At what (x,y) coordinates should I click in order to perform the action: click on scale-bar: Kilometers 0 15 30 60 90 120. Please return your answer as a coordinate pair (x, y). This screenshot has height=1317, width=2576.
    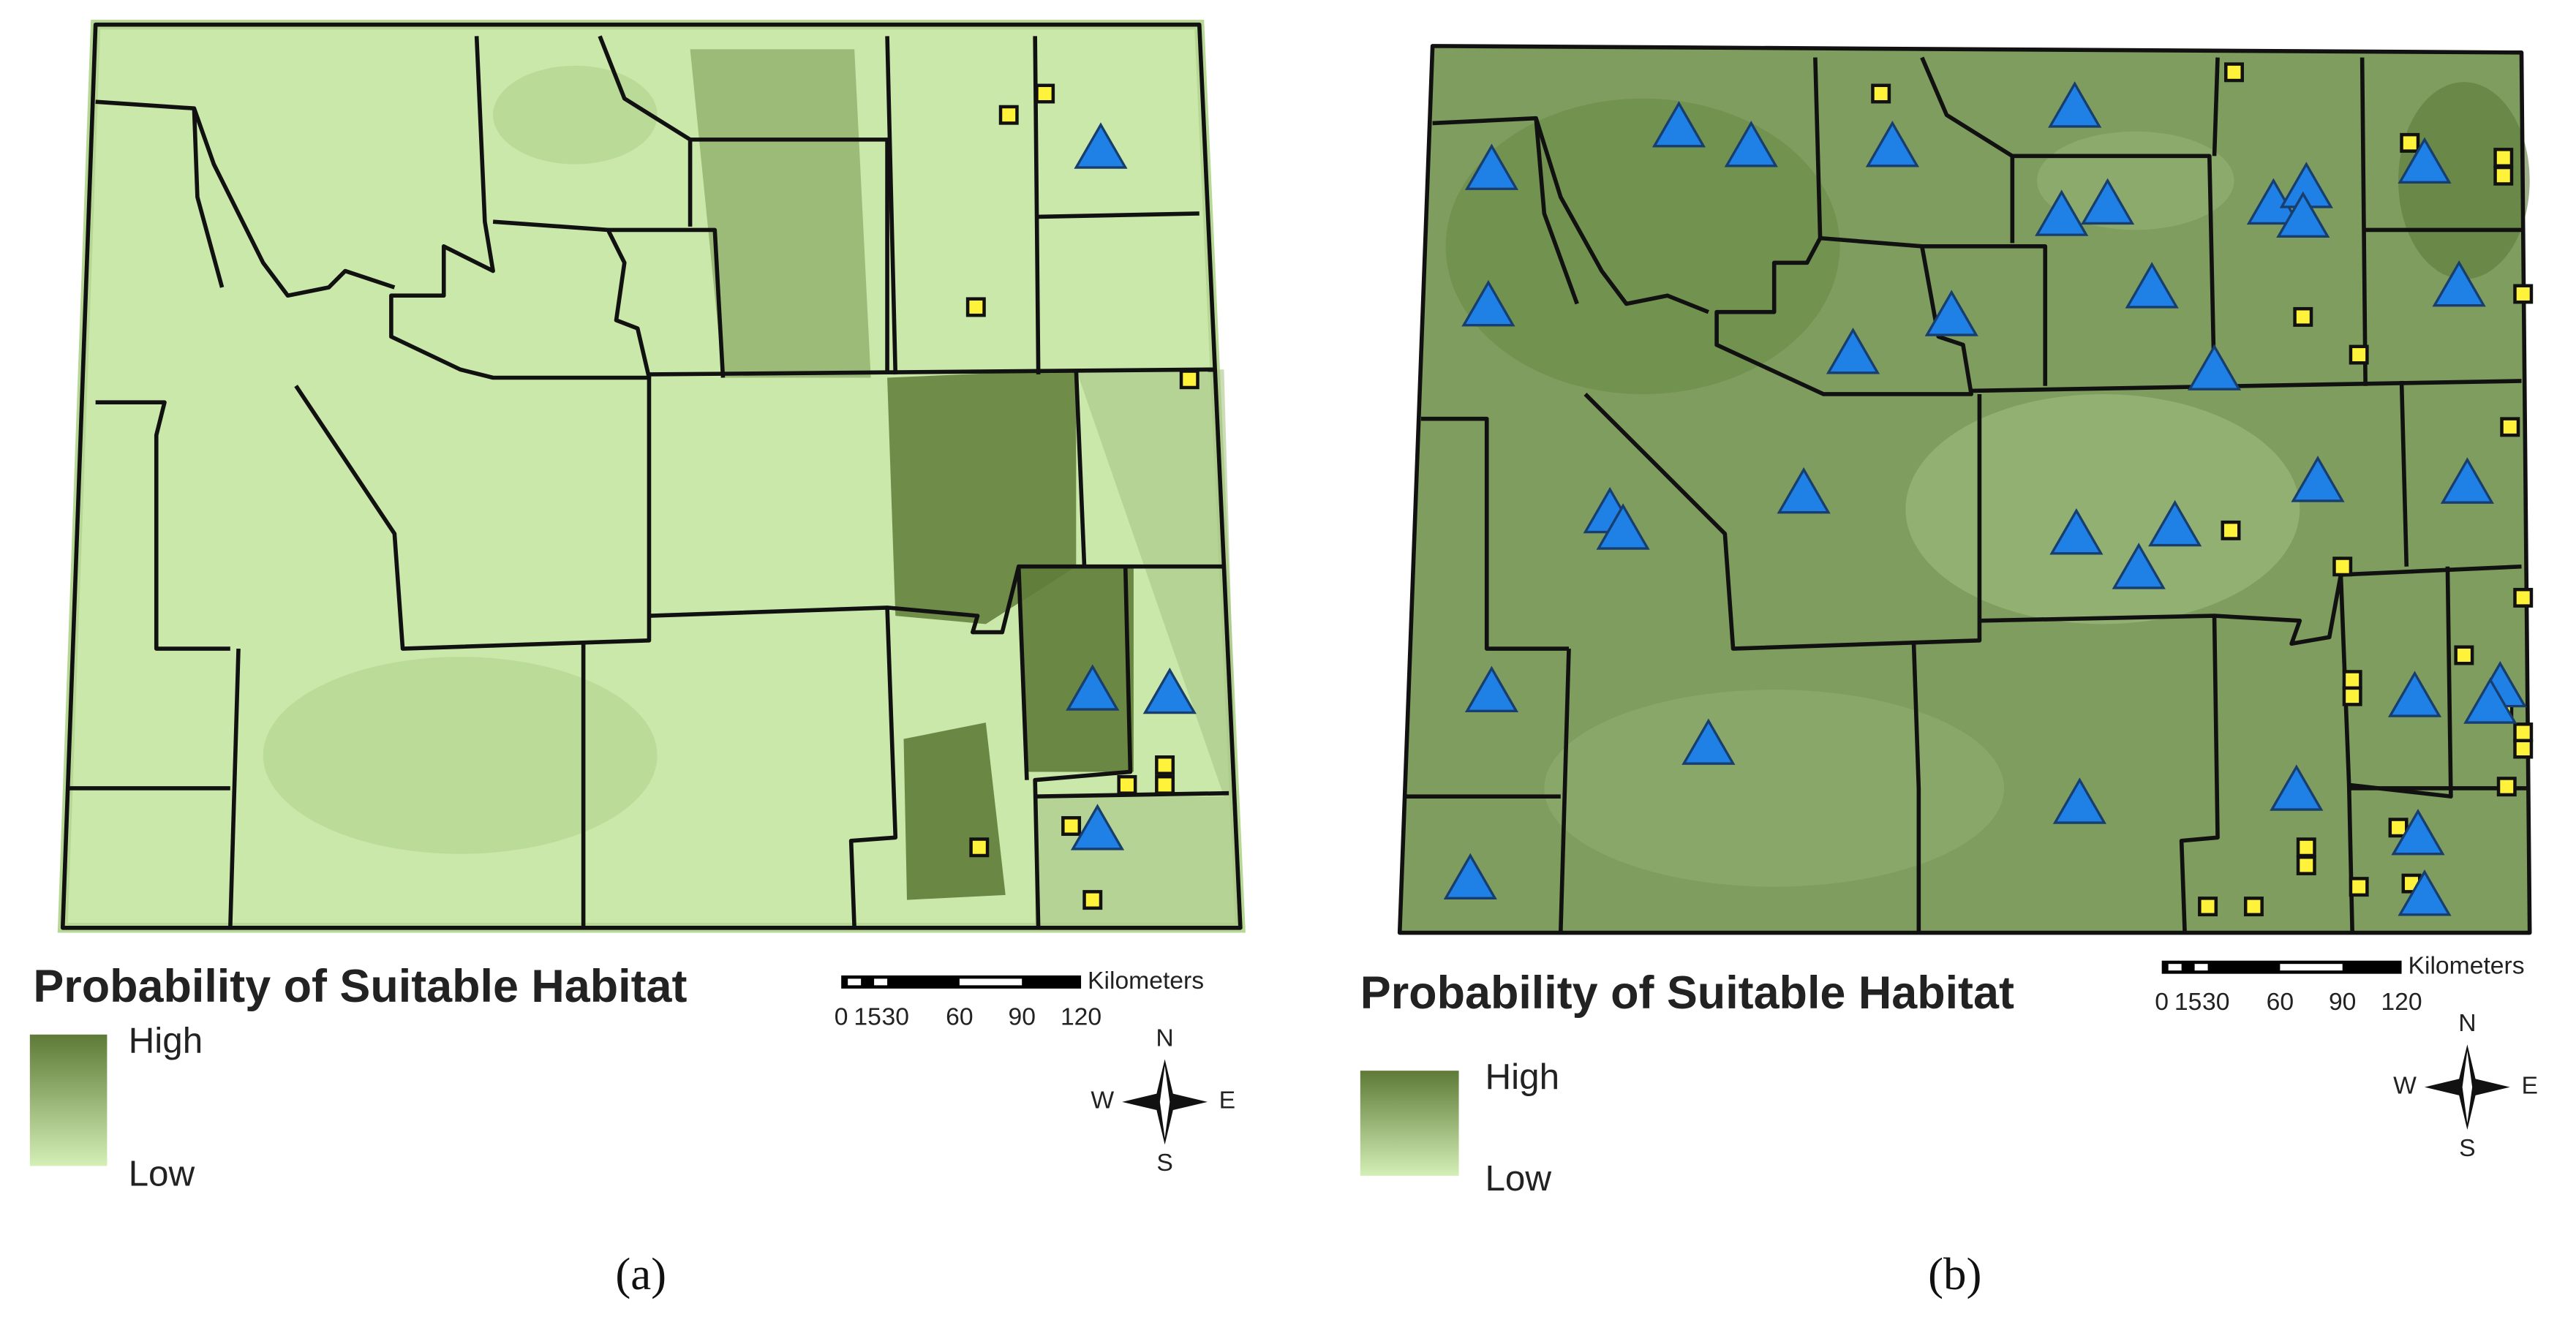
    Looking at the image, I should click on (1019, 999).